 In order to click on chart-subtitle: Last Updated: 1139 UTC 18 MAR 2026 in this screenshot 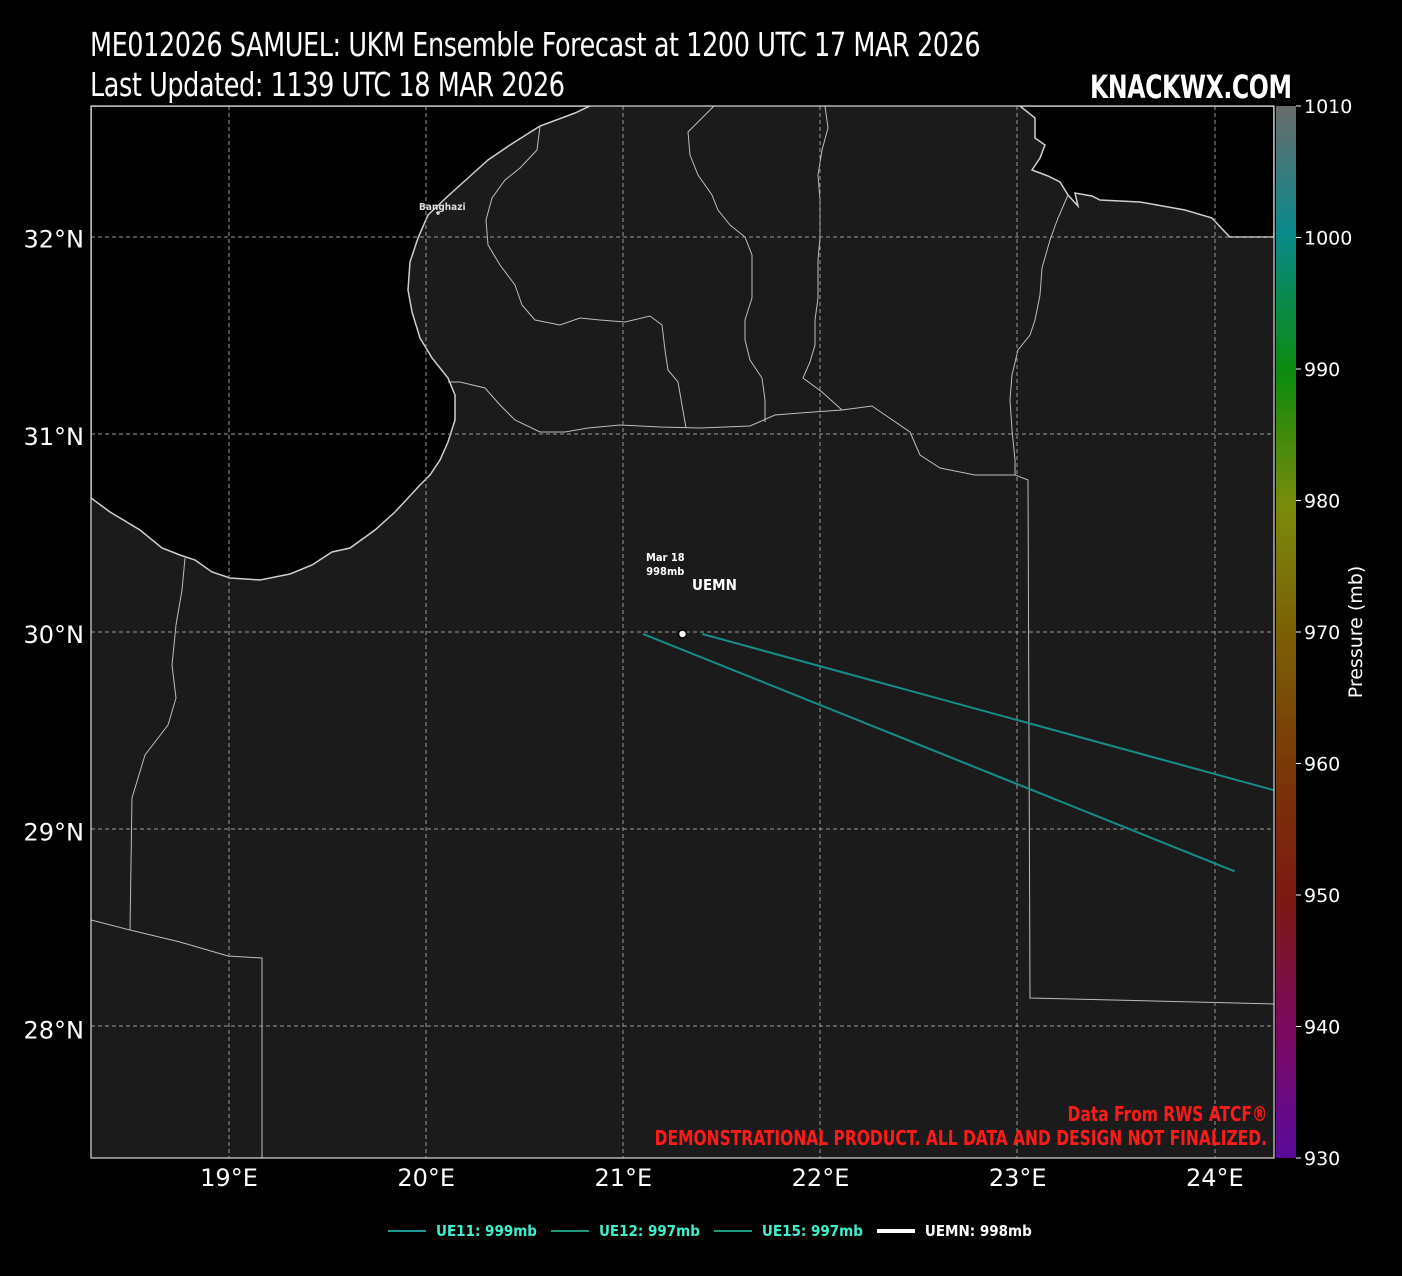, I will do `click(327, 84)`.